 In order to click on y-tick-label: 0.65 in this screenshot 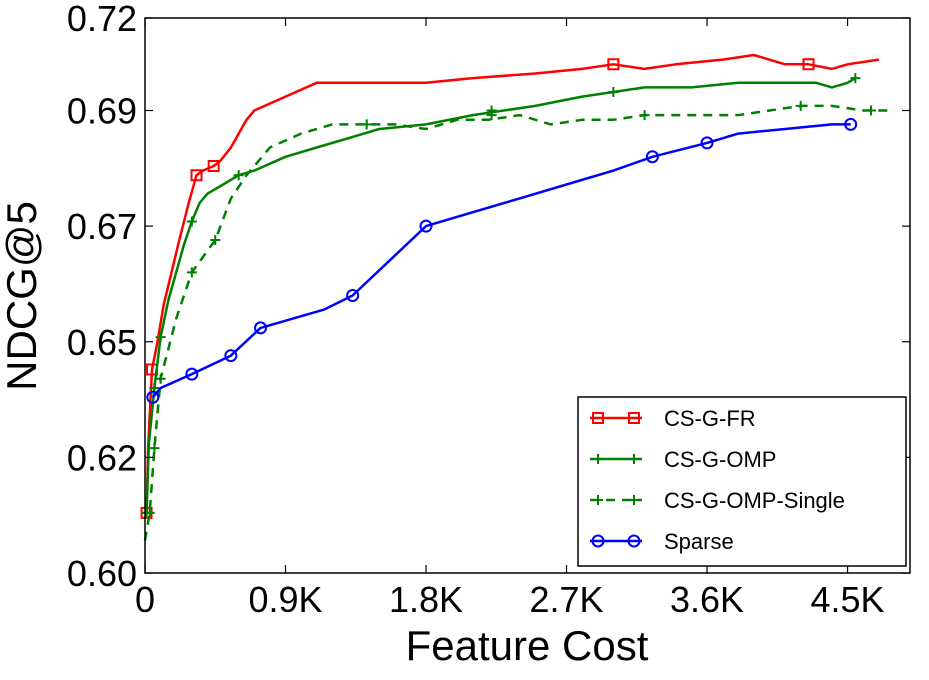, I will do `click(102, 342)`.